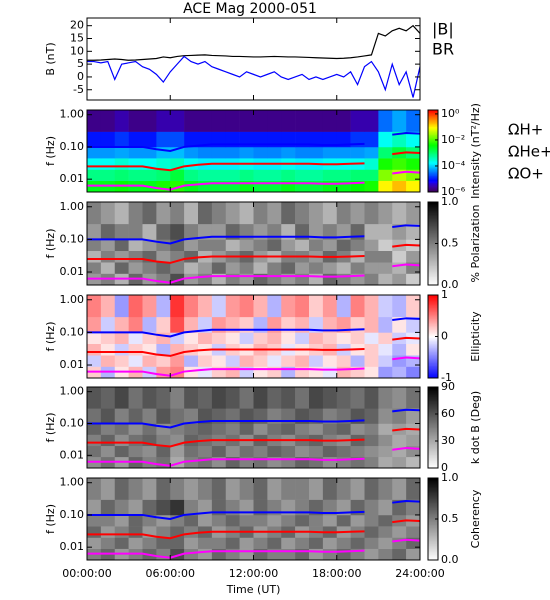 The height and width of the screenshot is (600, 550). What do you see at coordinates (72, 364) in the screenshot?
I see `y-tick-label: 0.01` at bounding box center [72, 364].